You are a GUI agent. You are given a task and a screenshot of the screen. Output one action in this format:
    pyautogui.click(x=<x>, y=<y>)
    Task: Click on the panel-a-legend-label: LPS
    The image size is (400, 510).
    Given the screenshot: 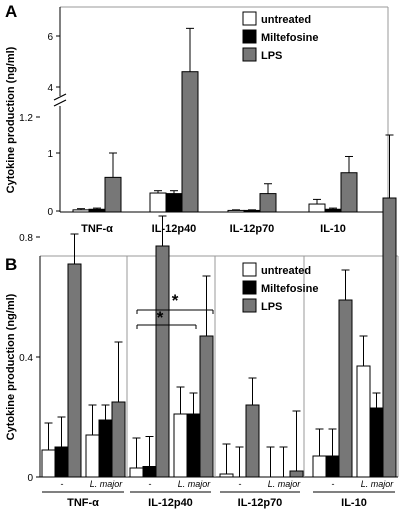 What is the action you would take?
    pyautogui.click(x=271, y=56)
    